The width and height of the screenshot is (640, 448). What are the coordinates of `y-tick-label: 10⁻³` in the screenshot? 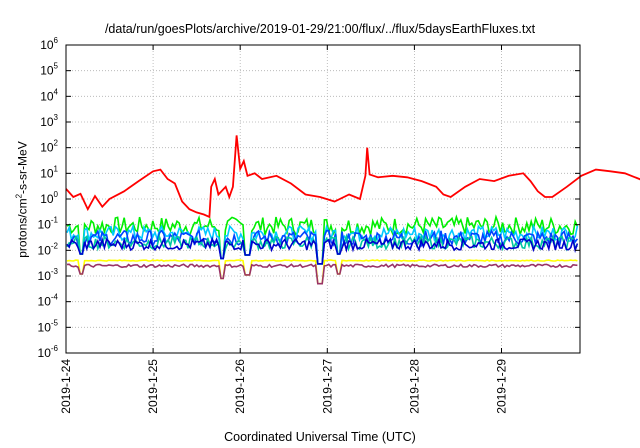 It's located at (48, 275).